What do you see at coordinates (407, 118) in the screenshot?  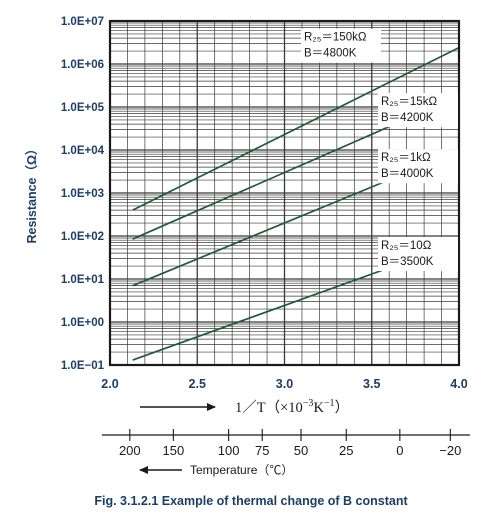 I see `annotation-b-constant: B＝4200K` at bounding box center [407, 118].